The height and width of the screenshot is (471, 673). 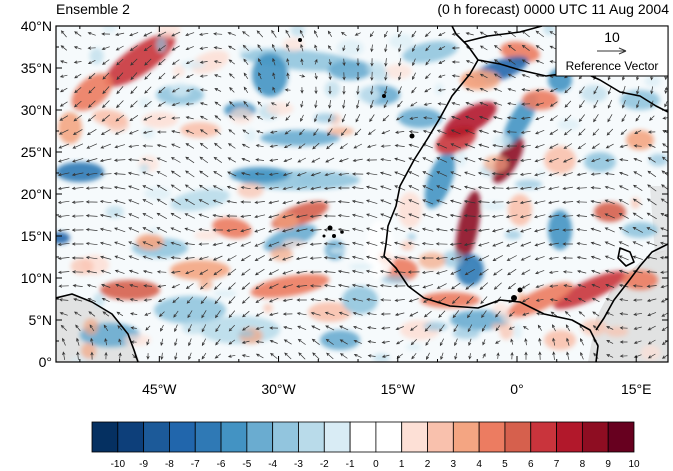 What do you see at coordinates (454, 464) in the screenshot?
I see `colorbar-label: 3` at bounding box center [454, 464].